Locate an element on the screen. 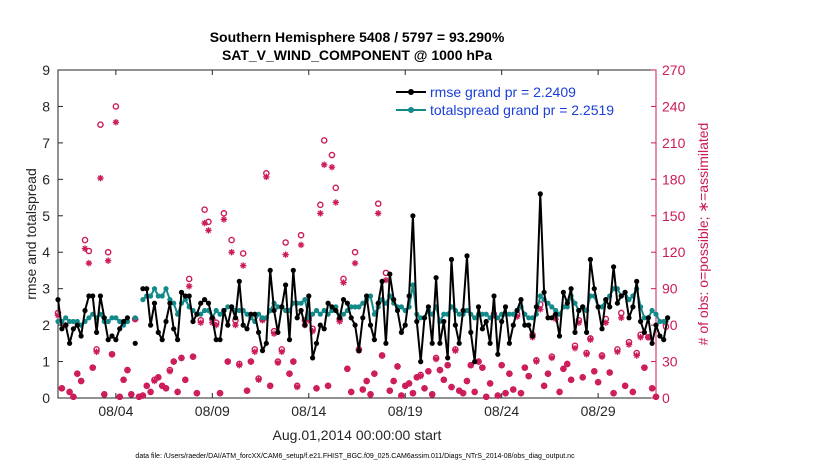 Image resolution: width=830 pixels, height=470 pixels. y-left-tick-label: 5 is located at coordinates (46, 216).